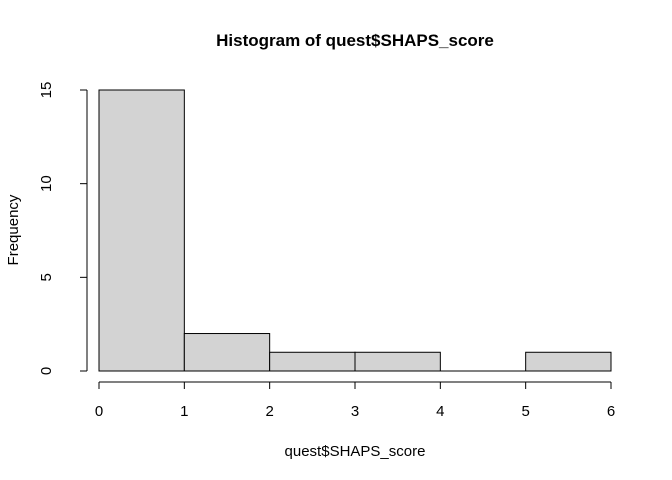  Describe the element at coordinates (46, 277) in the screenshot. I see `y-tick-label: 5` at that location.